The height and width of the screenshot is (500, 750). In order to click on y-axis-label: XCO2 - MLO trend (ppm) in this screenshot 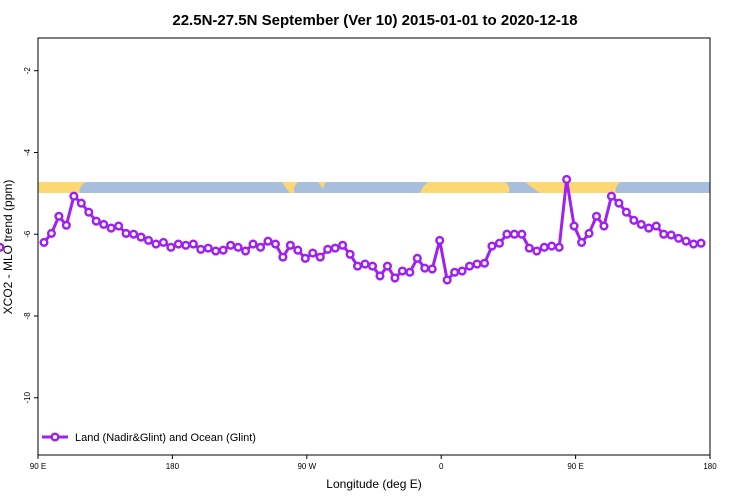, I will do `click(8, 247)`.